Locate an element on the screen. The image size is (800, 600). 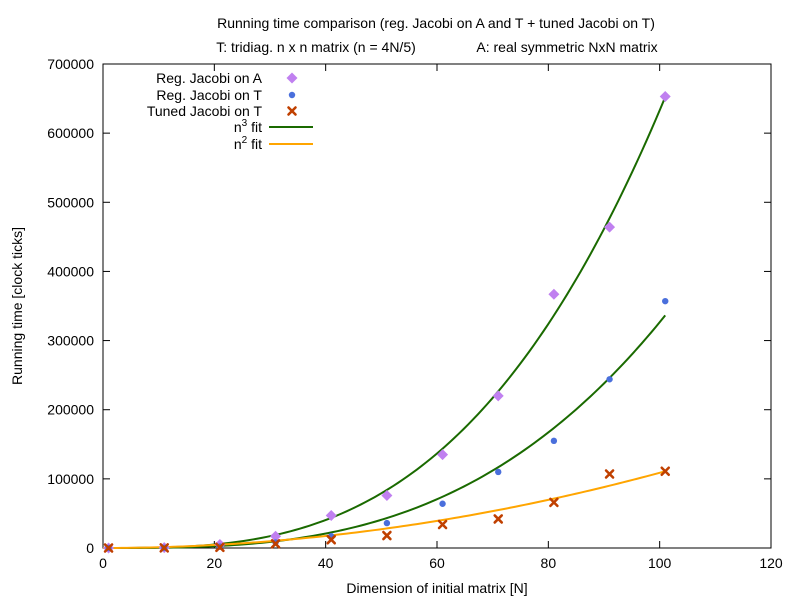
legend-label: Reg. Jacobi on A is located at coordinates (209, 78).